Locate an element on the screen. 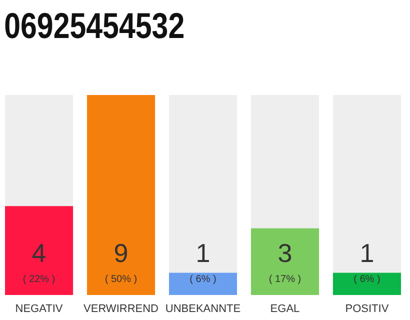  data-label: 4 is located at coordinates (39, 253).